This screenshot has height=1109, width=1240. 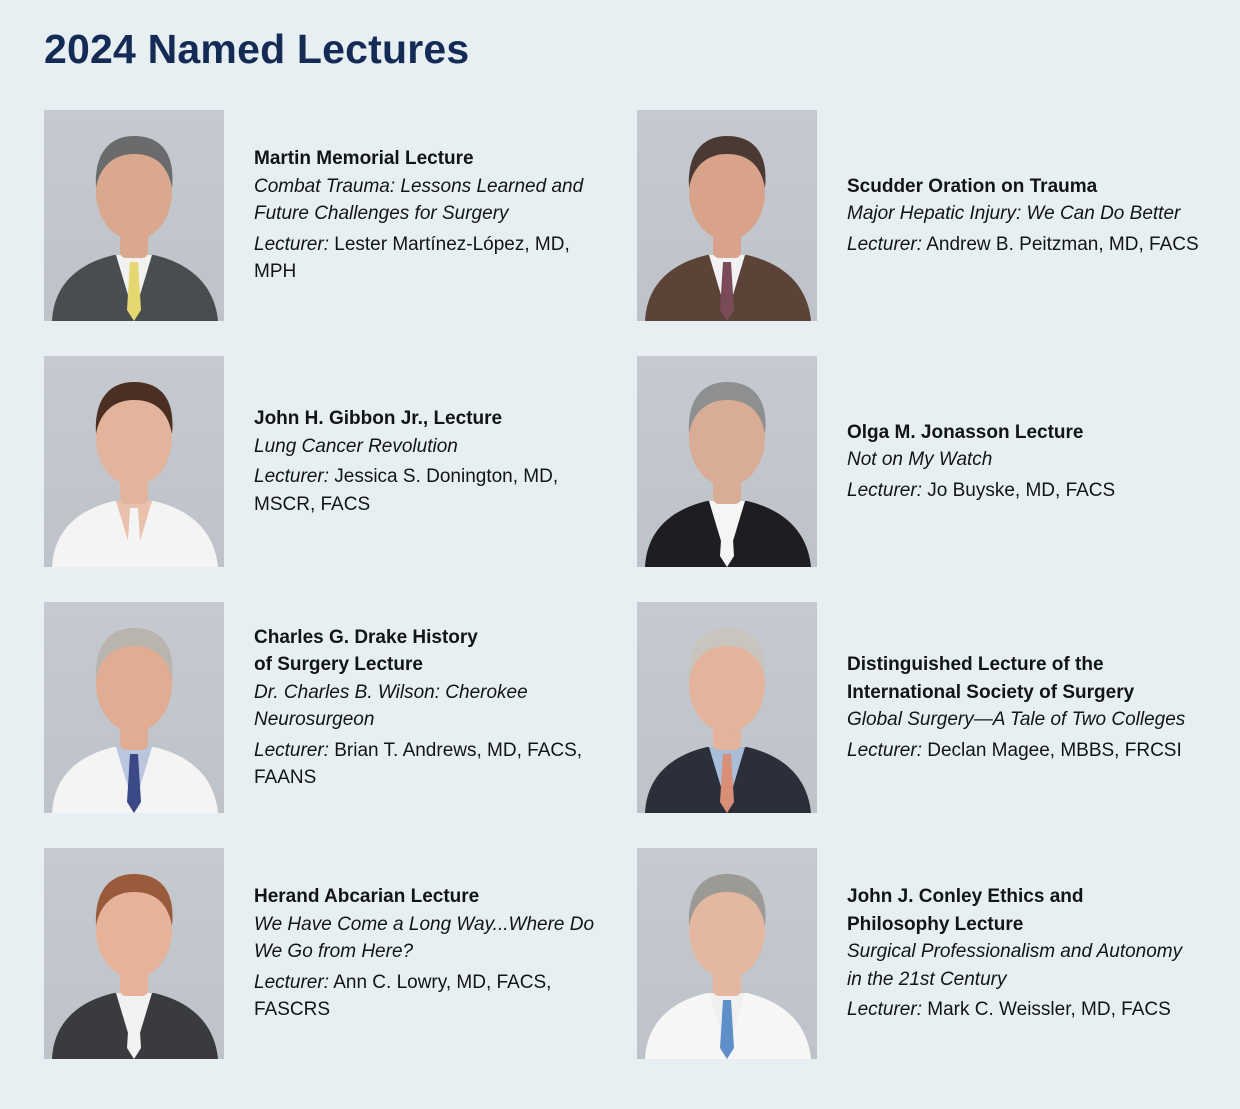 I want to click on page-title: 2024 Named Lectures, so click(x=257, y=49).